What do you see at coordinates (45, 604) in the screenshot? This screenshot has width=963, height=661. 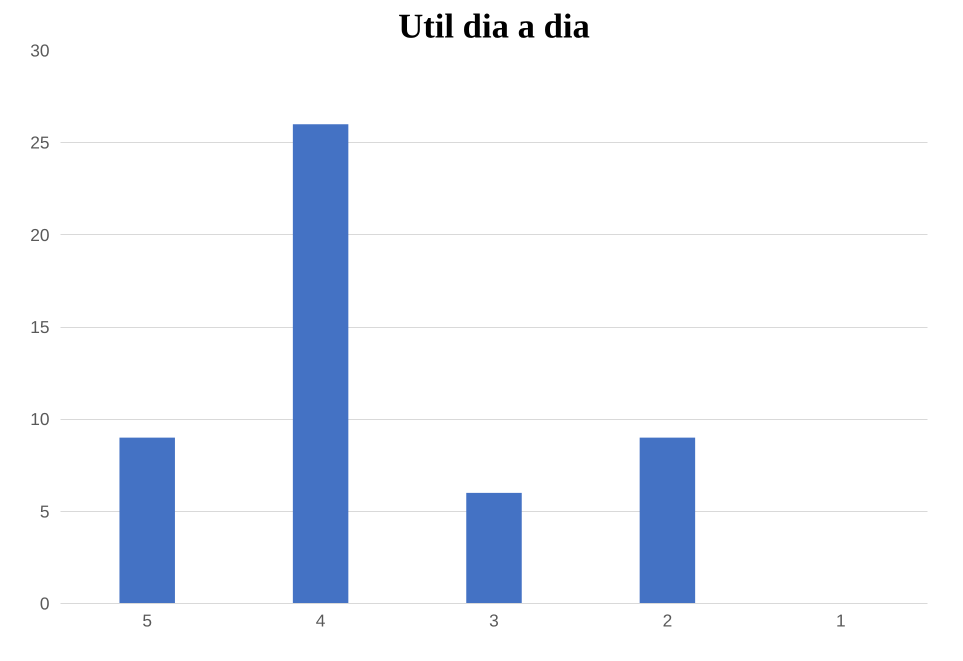 I see `y-tick-label: 0` at bounding box center [45, 604].